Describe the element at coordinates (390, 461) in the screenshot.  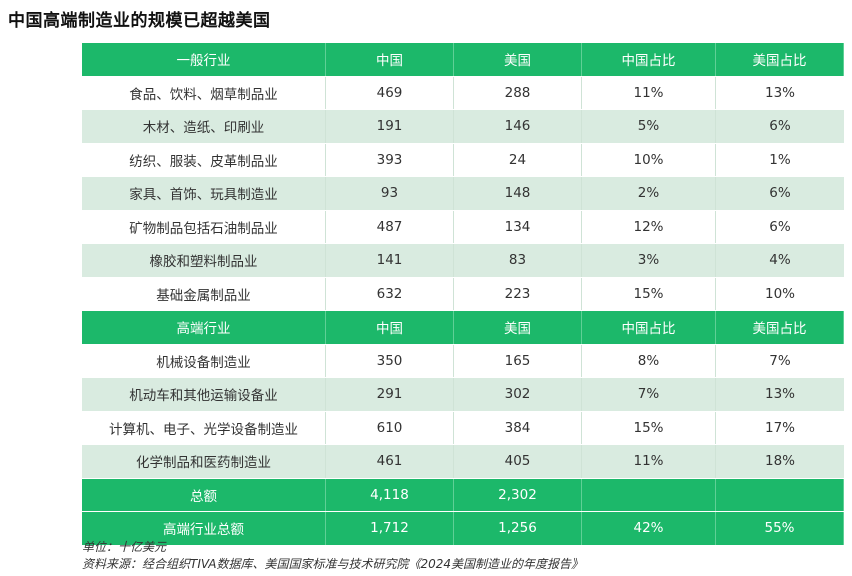
I see `value-cell: 461` at that location.